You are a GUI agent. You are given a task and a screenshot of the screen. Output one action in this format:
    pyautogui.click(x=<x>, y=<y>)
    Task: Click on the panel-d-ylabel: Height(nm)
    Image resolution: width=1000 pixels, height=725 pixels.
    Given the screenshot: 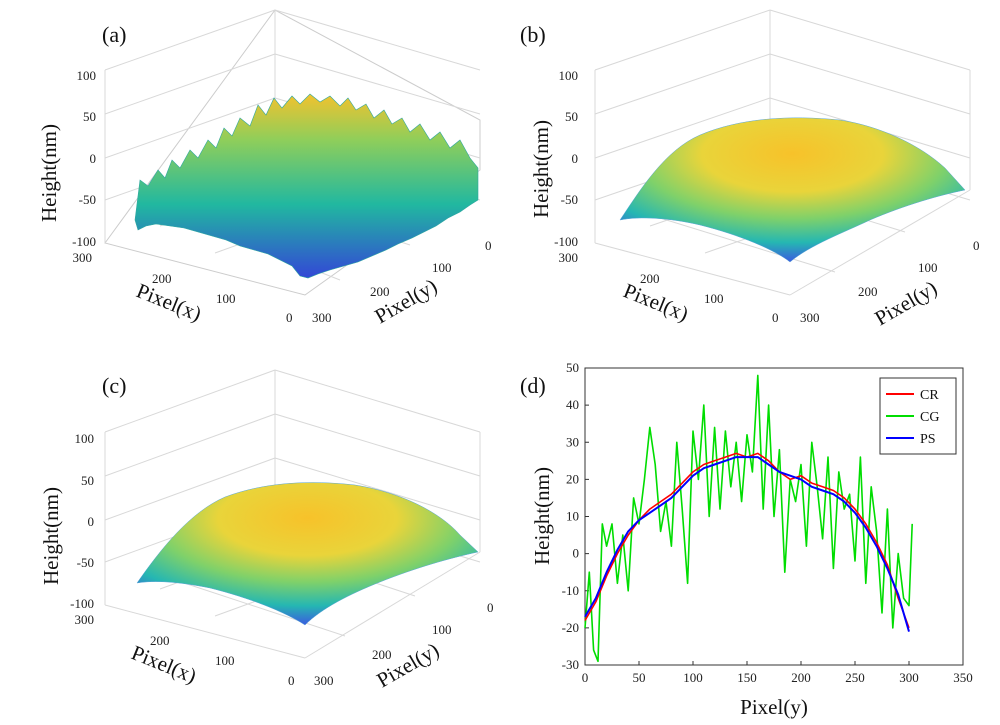 What is the action you would take?
    pyautogui.click(x=542, y=516)
    